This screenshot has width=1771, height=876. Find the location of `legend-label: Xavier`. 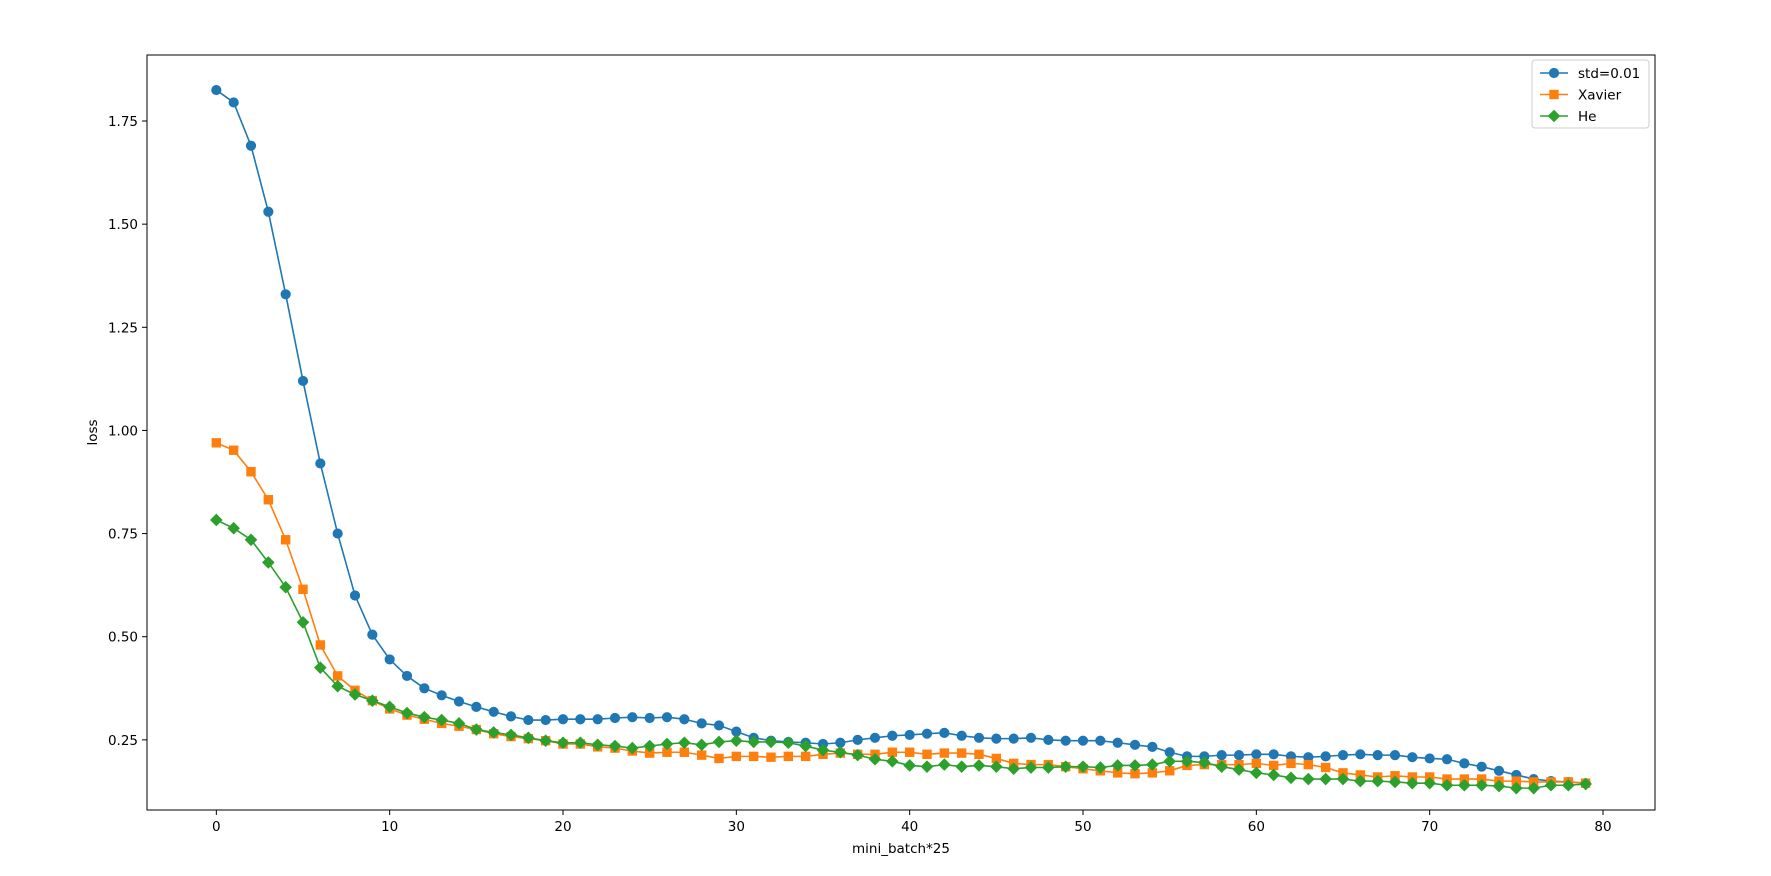

legend-label: Xavier is located at coordinates (1600, 96).